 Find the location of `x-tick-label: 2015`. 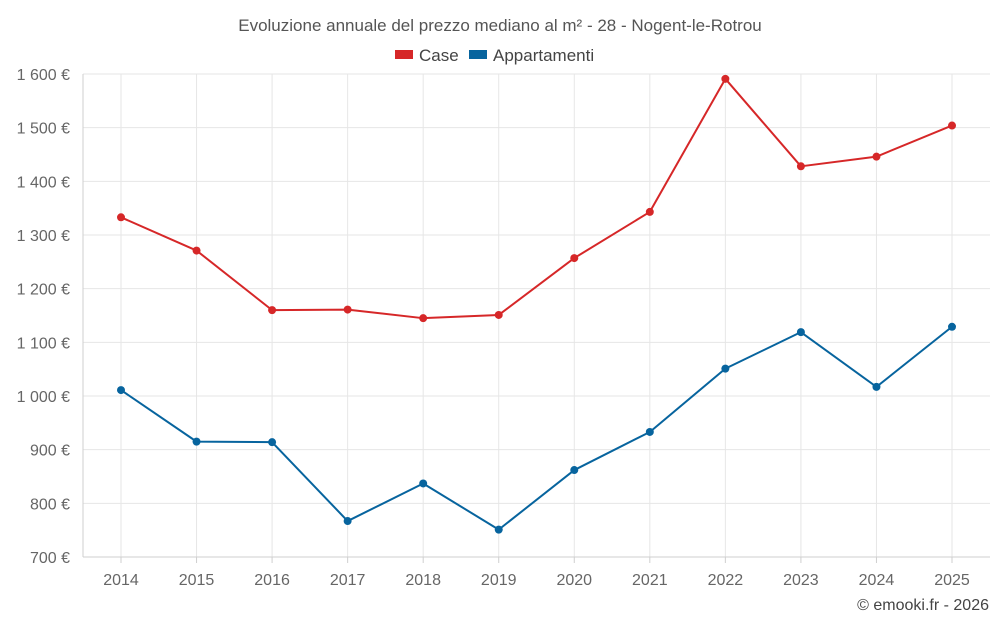

x-tick-label: 2015 is located at coordinates (197, 580).